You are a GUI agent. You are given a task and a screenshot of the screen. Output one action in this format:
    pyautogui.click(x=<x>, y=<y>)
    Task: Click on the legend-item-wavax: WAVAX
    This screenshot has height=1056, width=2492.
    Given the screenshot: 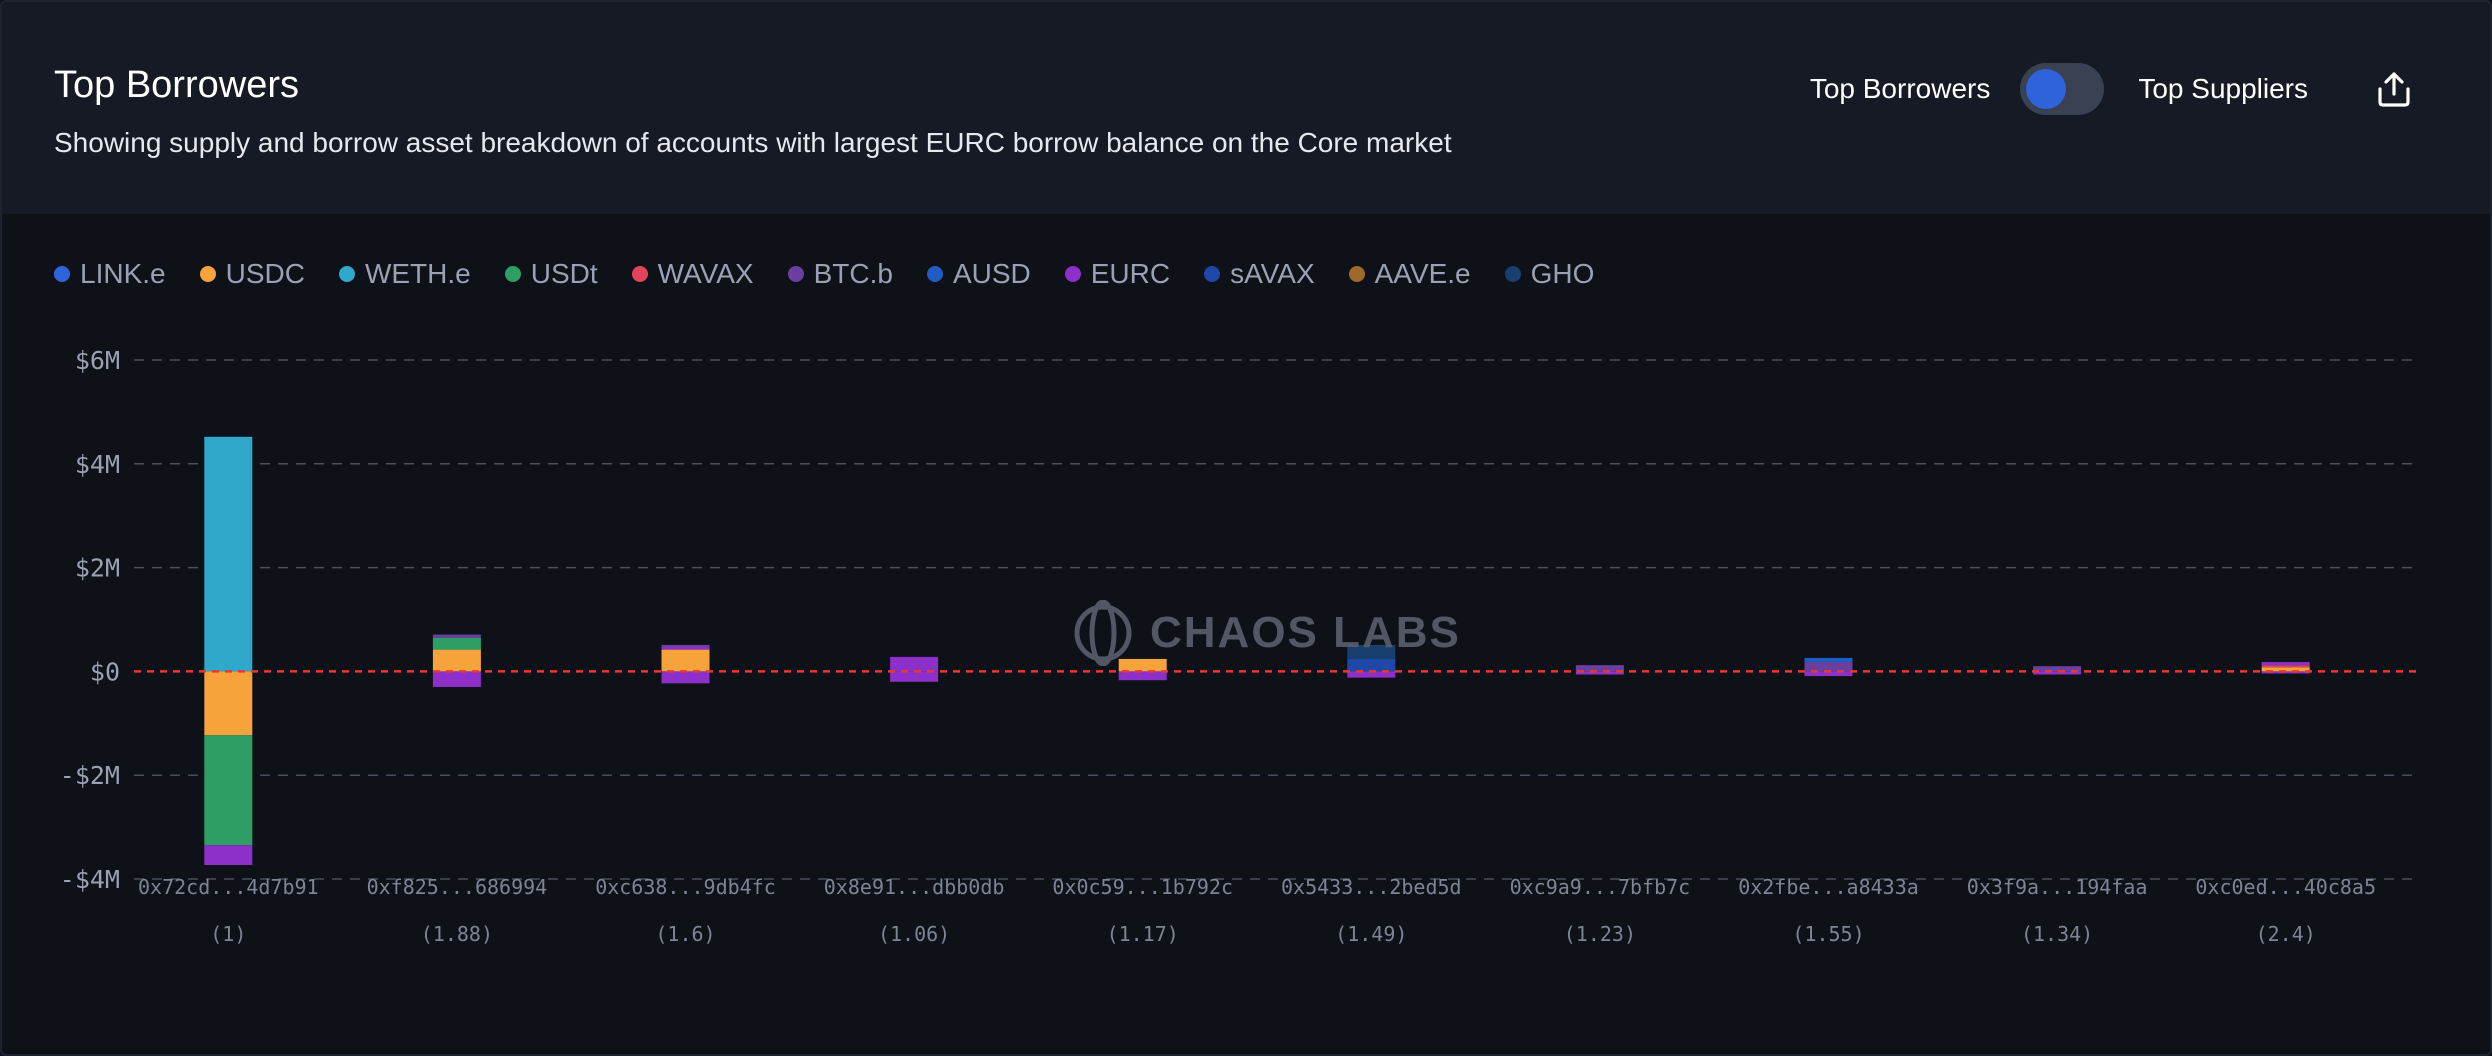 What is the action you would take?
    pyautogui.click(x=692, y=274)
    